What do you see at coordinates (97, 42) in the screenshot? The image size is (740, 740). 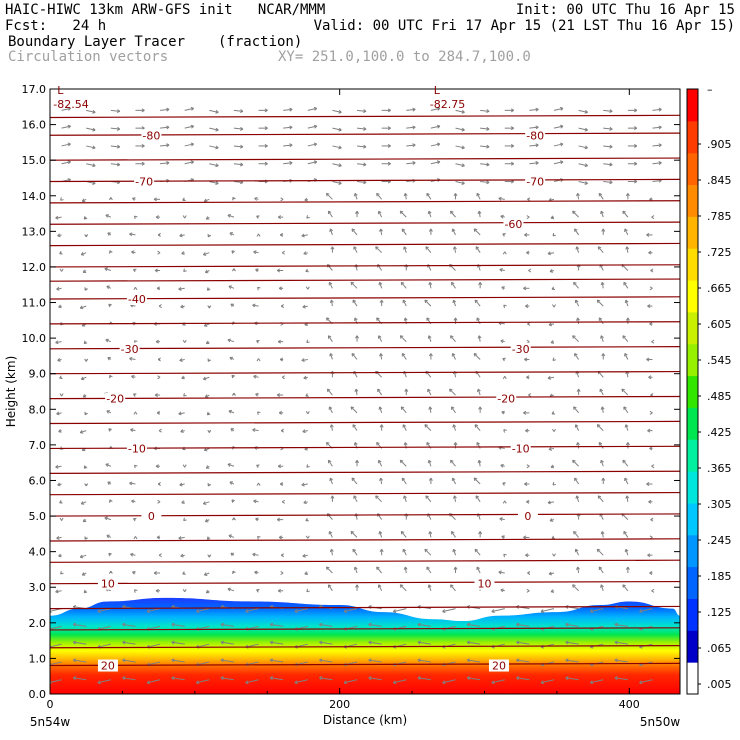 I see `field-name: Boundary Layer Tracer` at bounding box center [97, 42].